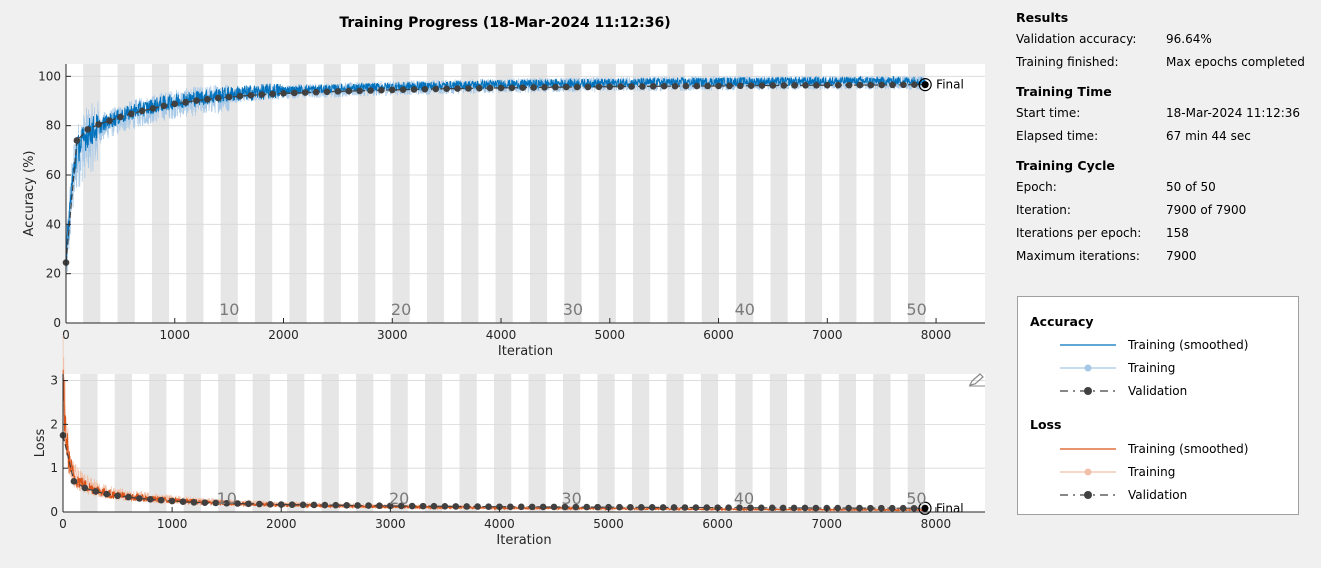 The image size is (1321, 568). What do you see at coordinates (1123, 495) in the screenshot?
I see `legend-loss-validation: Validation` at bounding box center [1123, 495].